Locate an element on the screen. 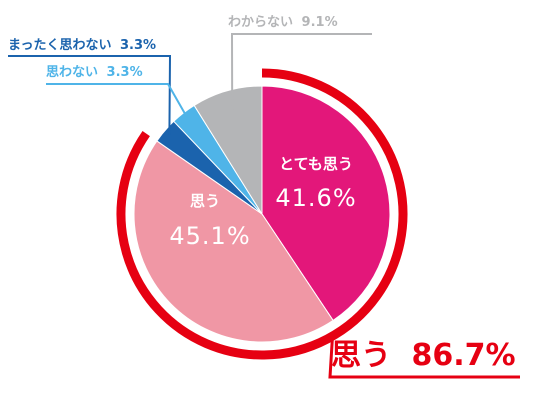  slice-value-totemo-omou: 41.6% is located at coordinates (315, 198).